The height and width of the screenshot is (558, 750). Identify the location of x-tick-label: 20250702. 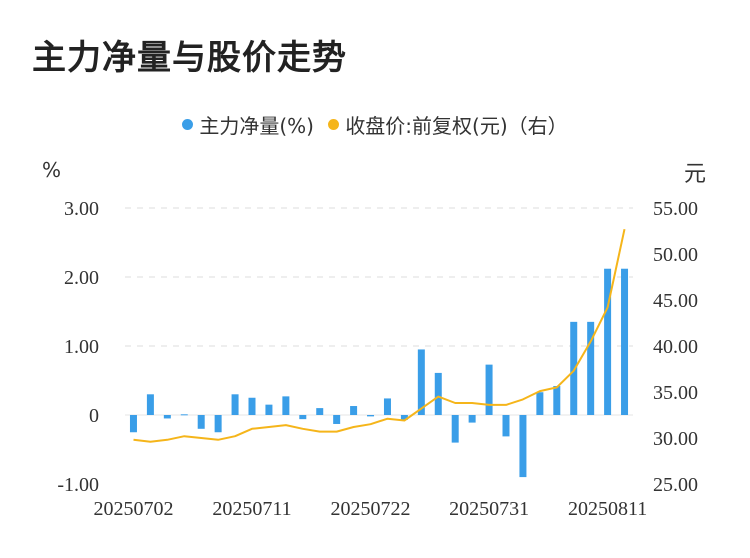
(133, 509).